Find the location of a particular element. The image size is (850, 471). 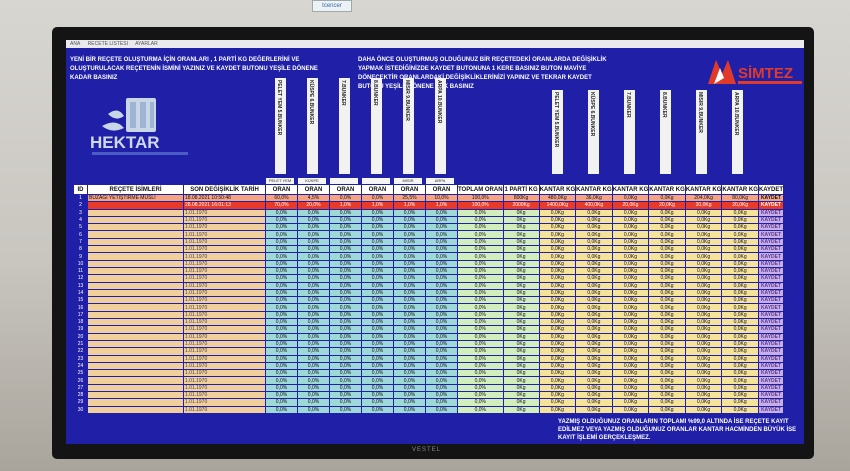

batch-kg-input: 2000Kg is located at coordinates (521, 205).